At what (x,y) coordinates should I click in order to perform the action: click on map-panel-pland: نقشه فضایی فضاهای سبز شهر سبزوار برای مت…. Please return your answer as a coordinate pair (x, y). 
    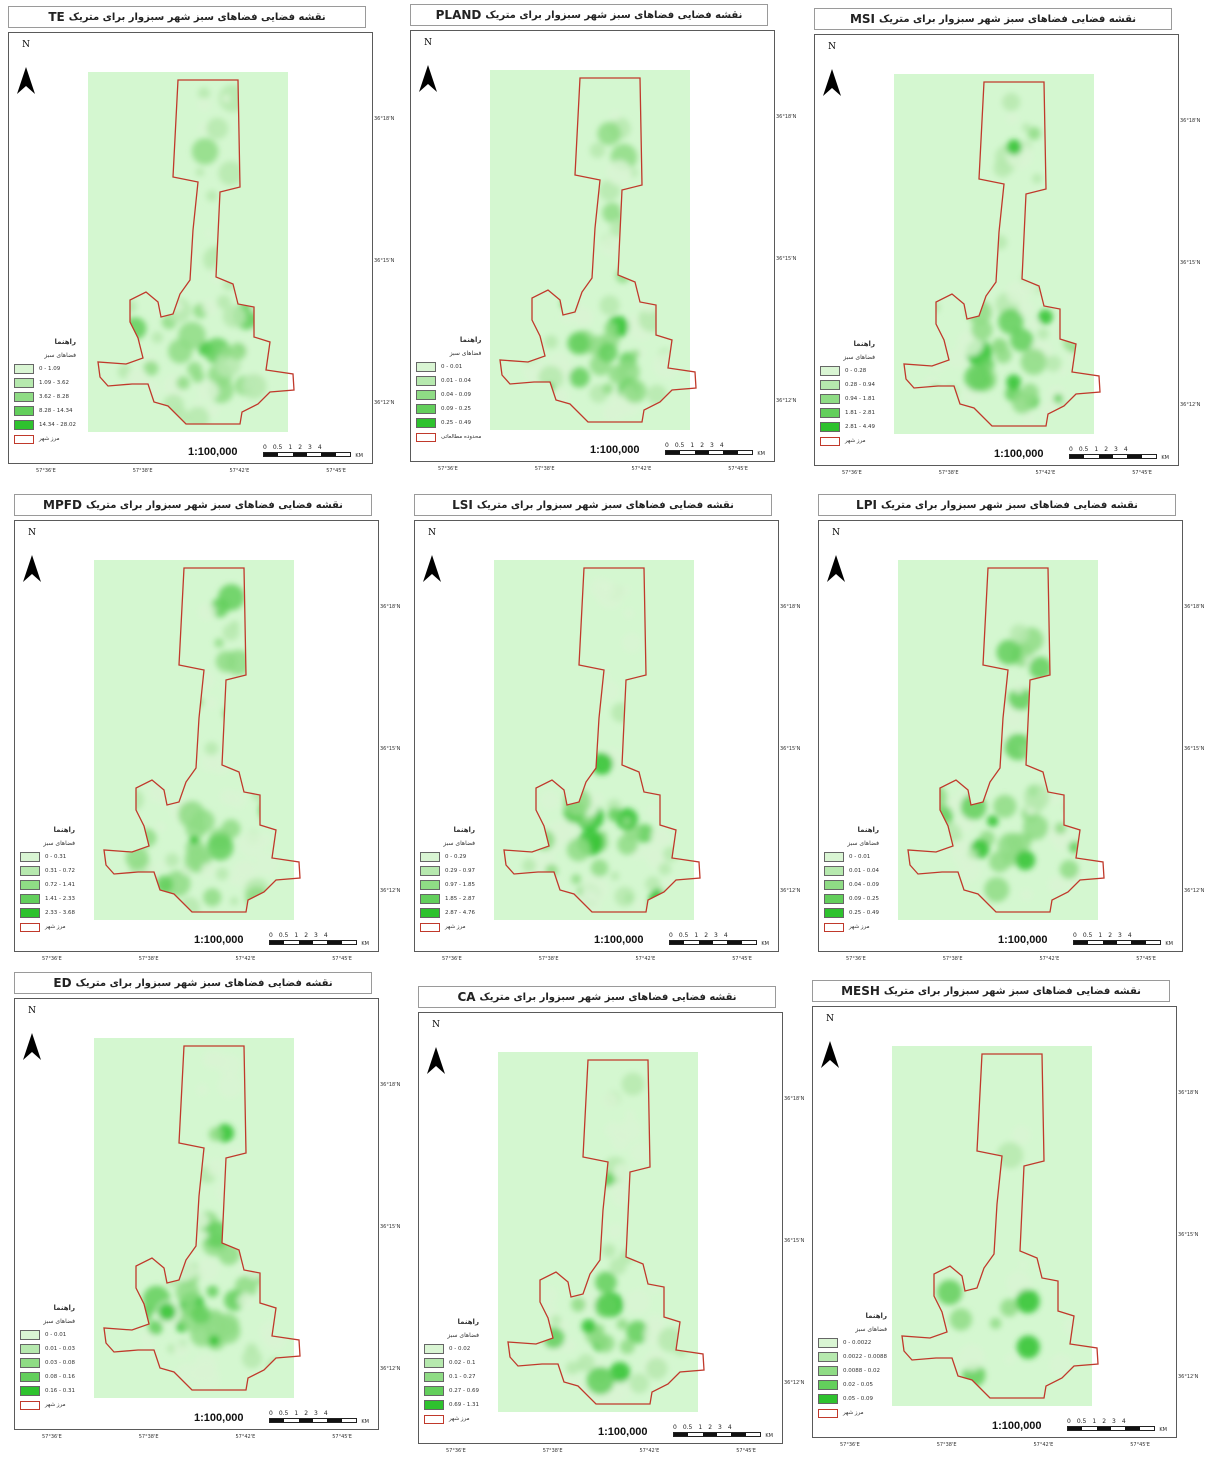
    Looking at the image, I should click on (603, 239).